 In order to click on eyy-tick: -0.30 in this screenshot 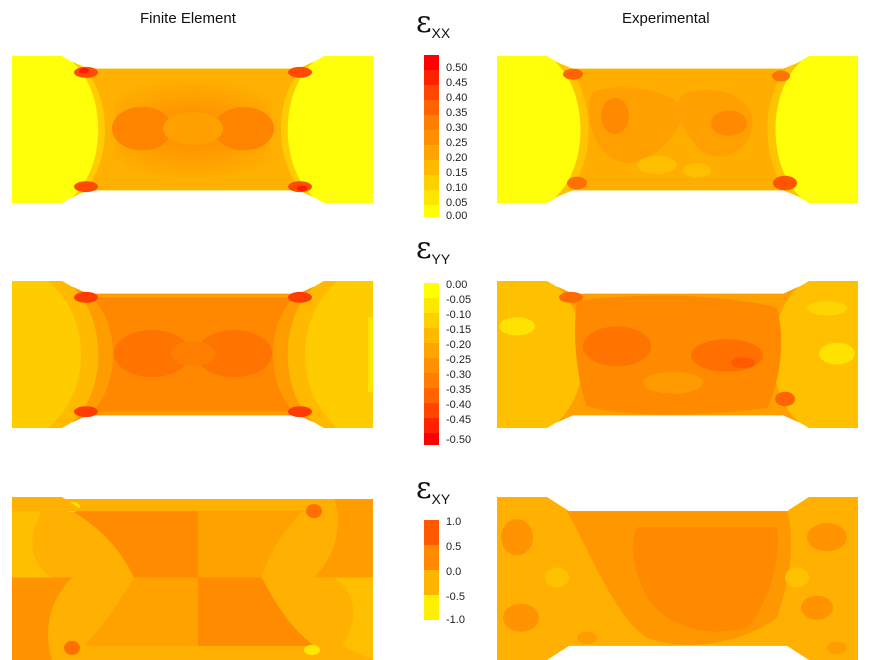, I will do `click(459, 375)`.